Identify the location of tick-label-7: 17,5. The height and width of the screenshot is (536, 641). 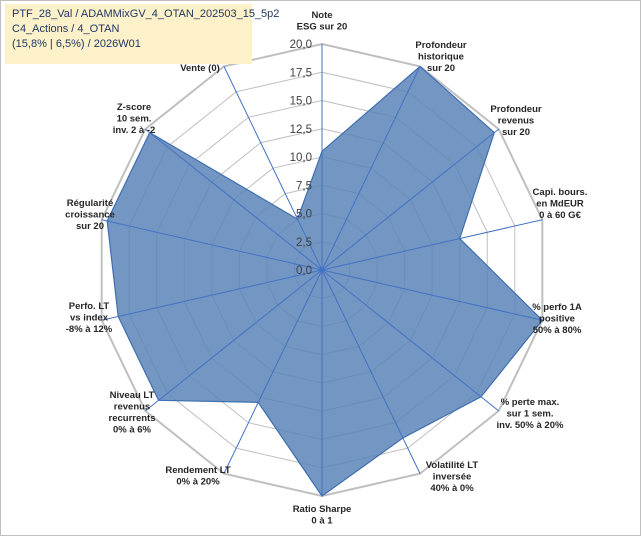
(301, 73).